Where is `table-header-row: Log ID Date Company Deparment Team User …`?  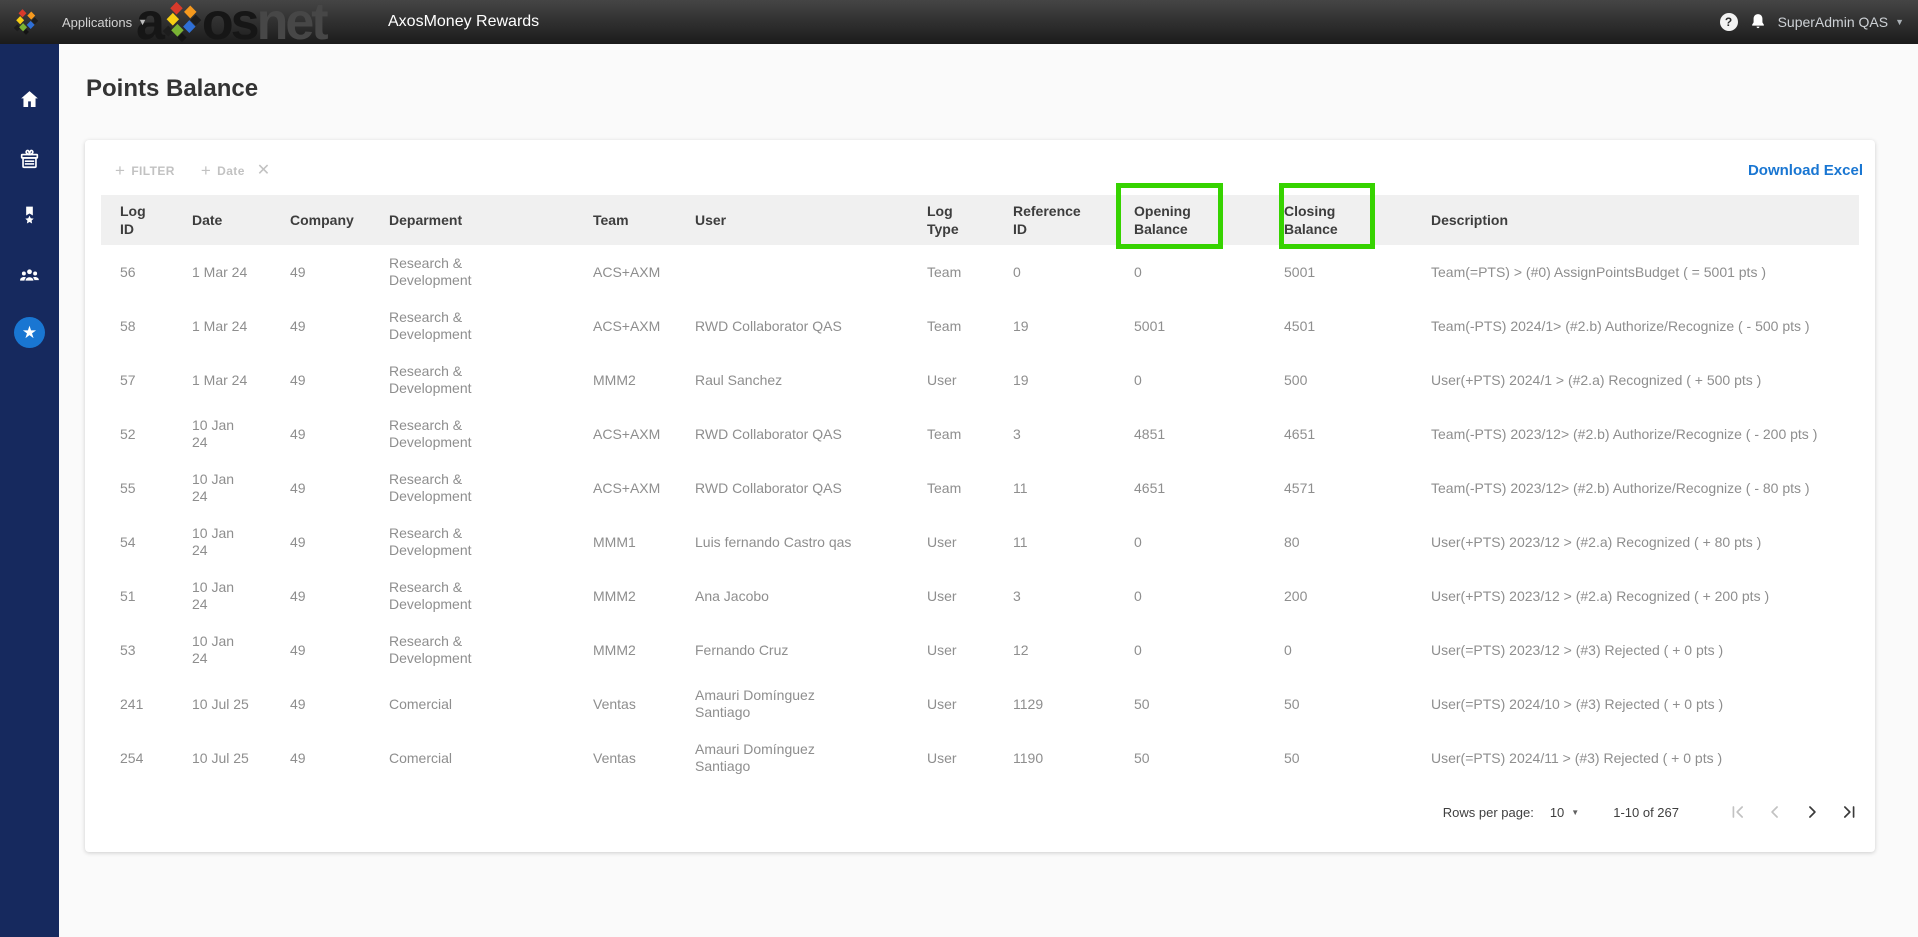
table-header-row: Log ID Date Company Deparment Team User … is located at coordinates (980, 216).